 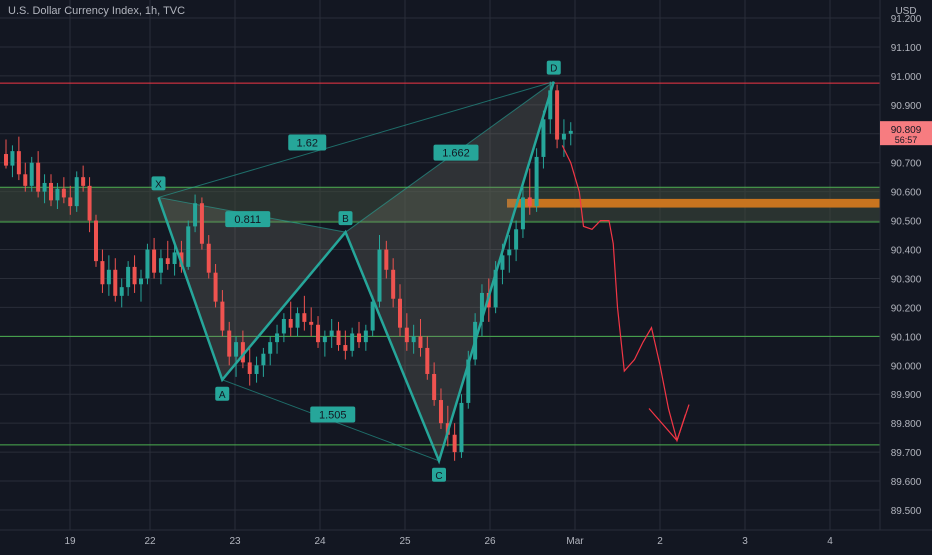 I want to click on orange-zone, so click(x=693, y=203).